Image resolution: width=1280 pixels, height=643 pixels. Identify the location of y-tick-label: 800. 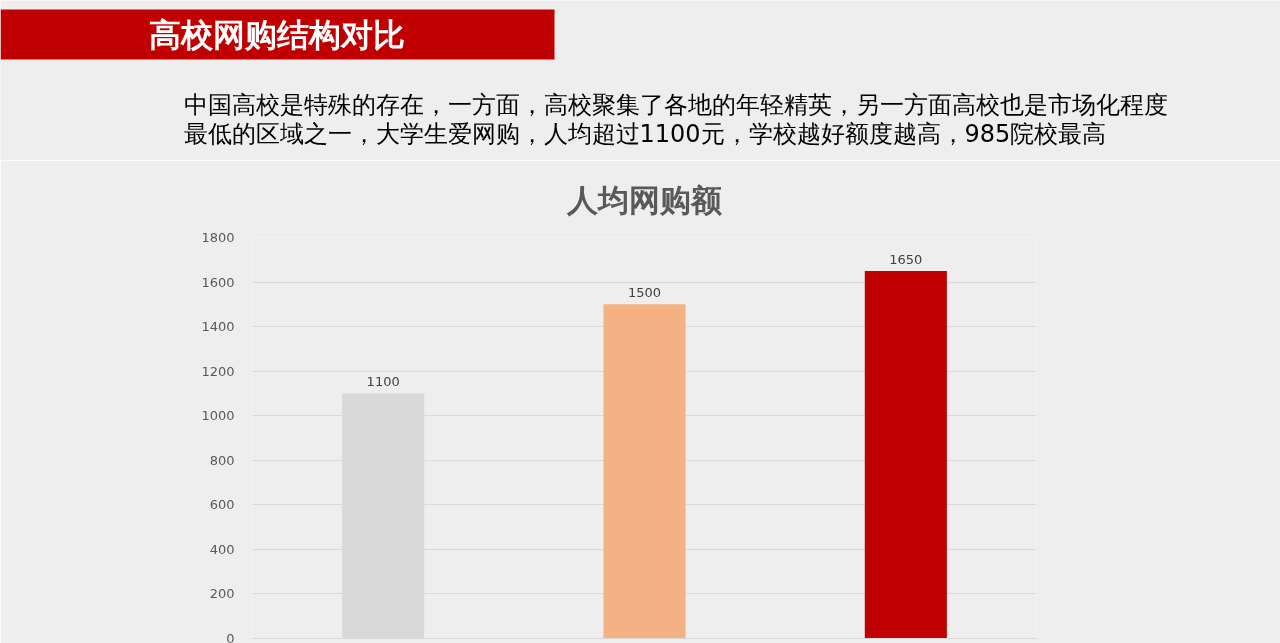
(222, 460).